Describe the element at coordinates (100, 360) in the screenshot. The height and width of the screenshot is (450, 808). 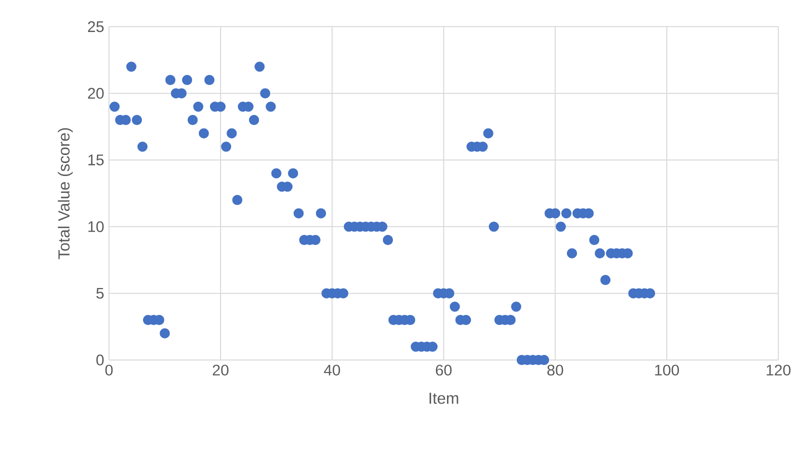
I see `y-tick-label: 0` at that location.